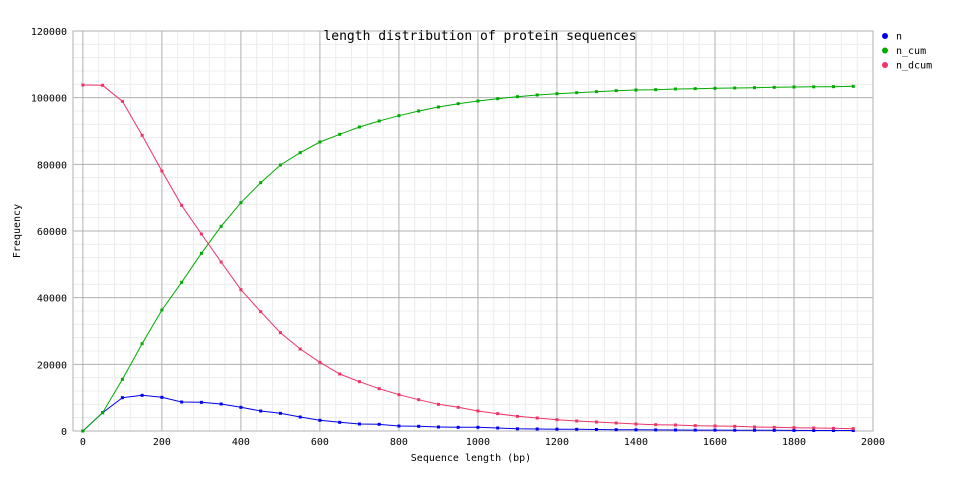 The image size is (962, 482). What do you see at coordinates (557, 442) in the screenshot?
I see `x-tick-label: 1200` at bounding box center [557, 442].